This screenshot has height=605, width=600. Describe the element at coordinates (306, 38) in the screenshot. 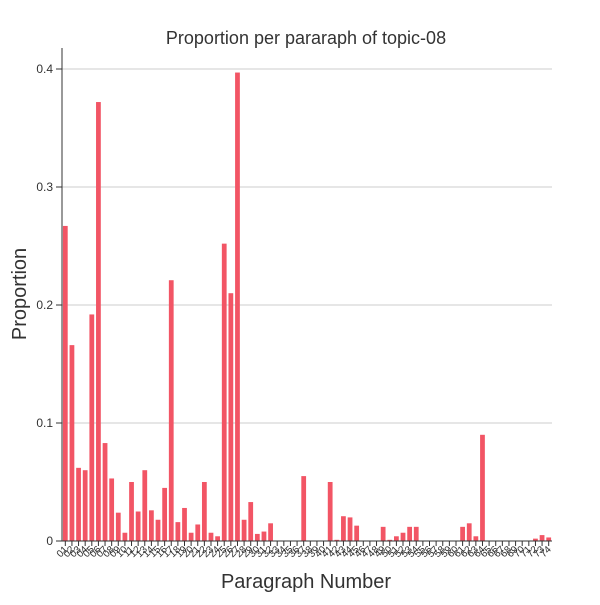

I see `chart-title: Proportion per pararaph of topic-08` at that location.